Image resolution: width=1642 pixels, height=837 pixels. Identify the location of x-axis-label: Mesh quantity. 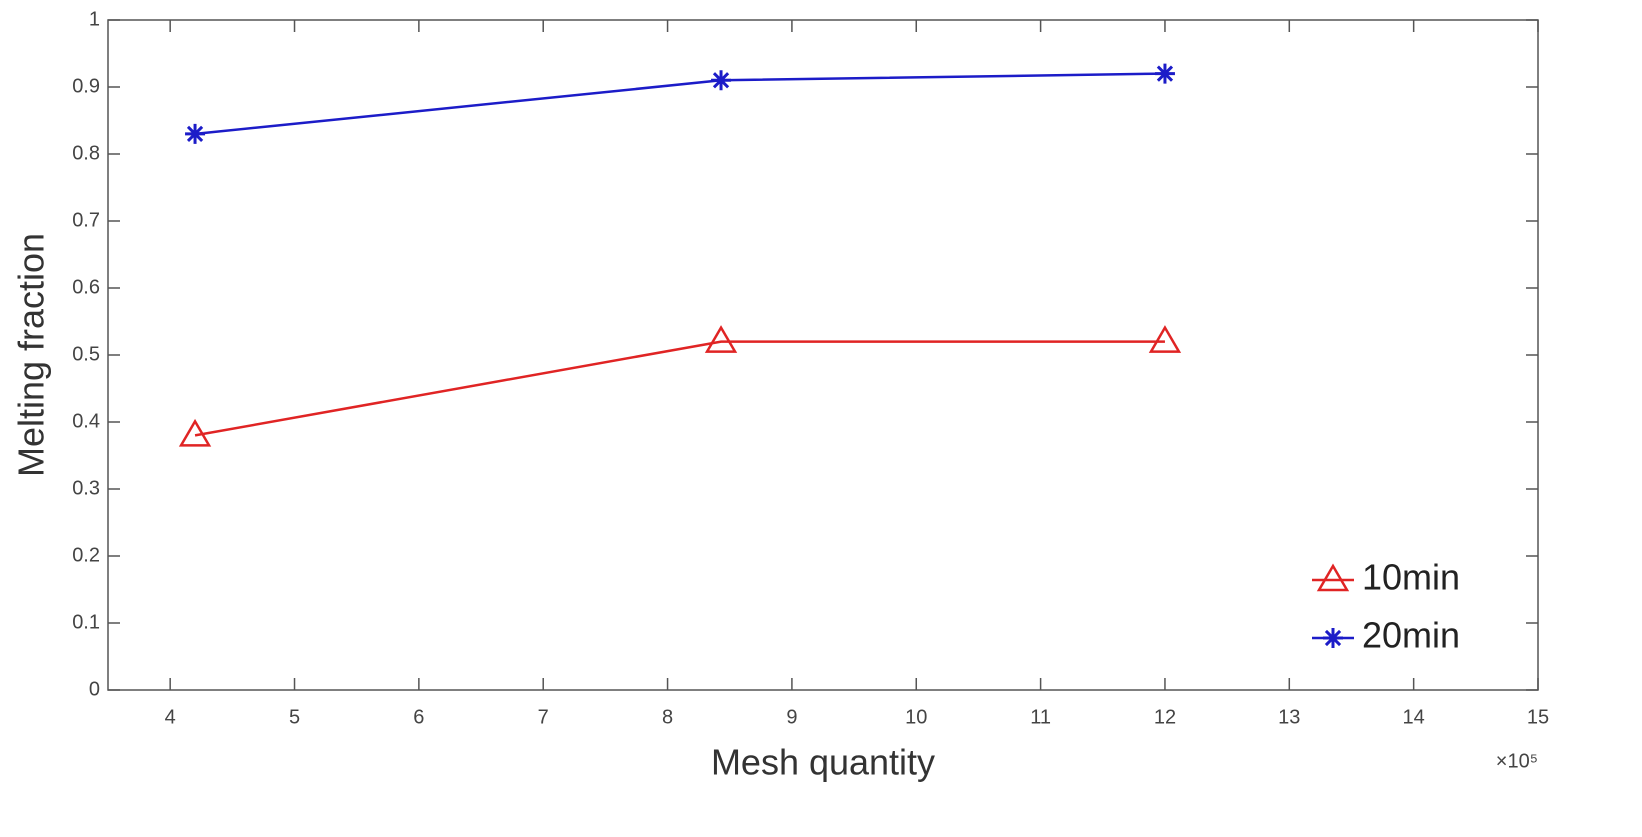
(823, 762).